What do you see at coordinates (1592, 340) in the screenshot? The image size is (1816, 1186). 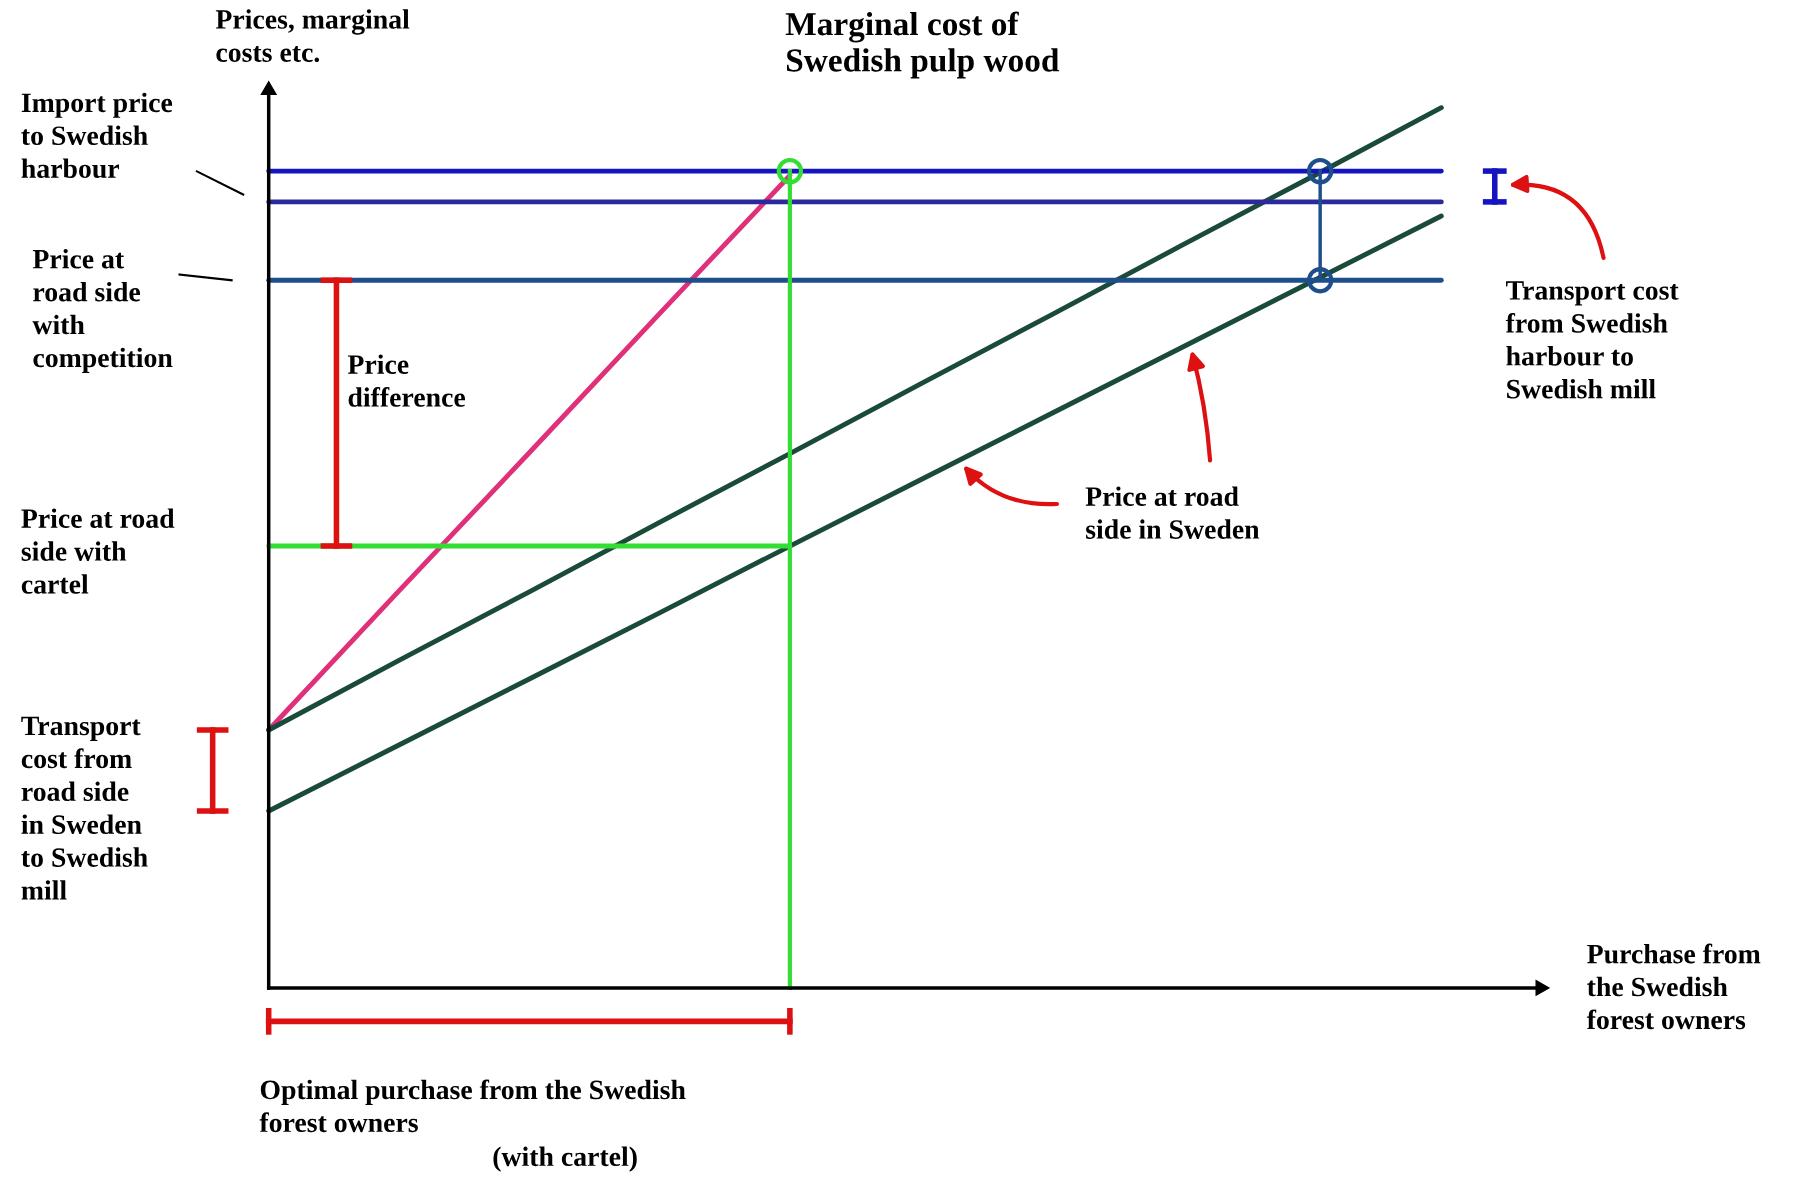 I see `annotation: Transport cost from Swedish harbour to Swedish mill` at bounding box center [1592, 340].